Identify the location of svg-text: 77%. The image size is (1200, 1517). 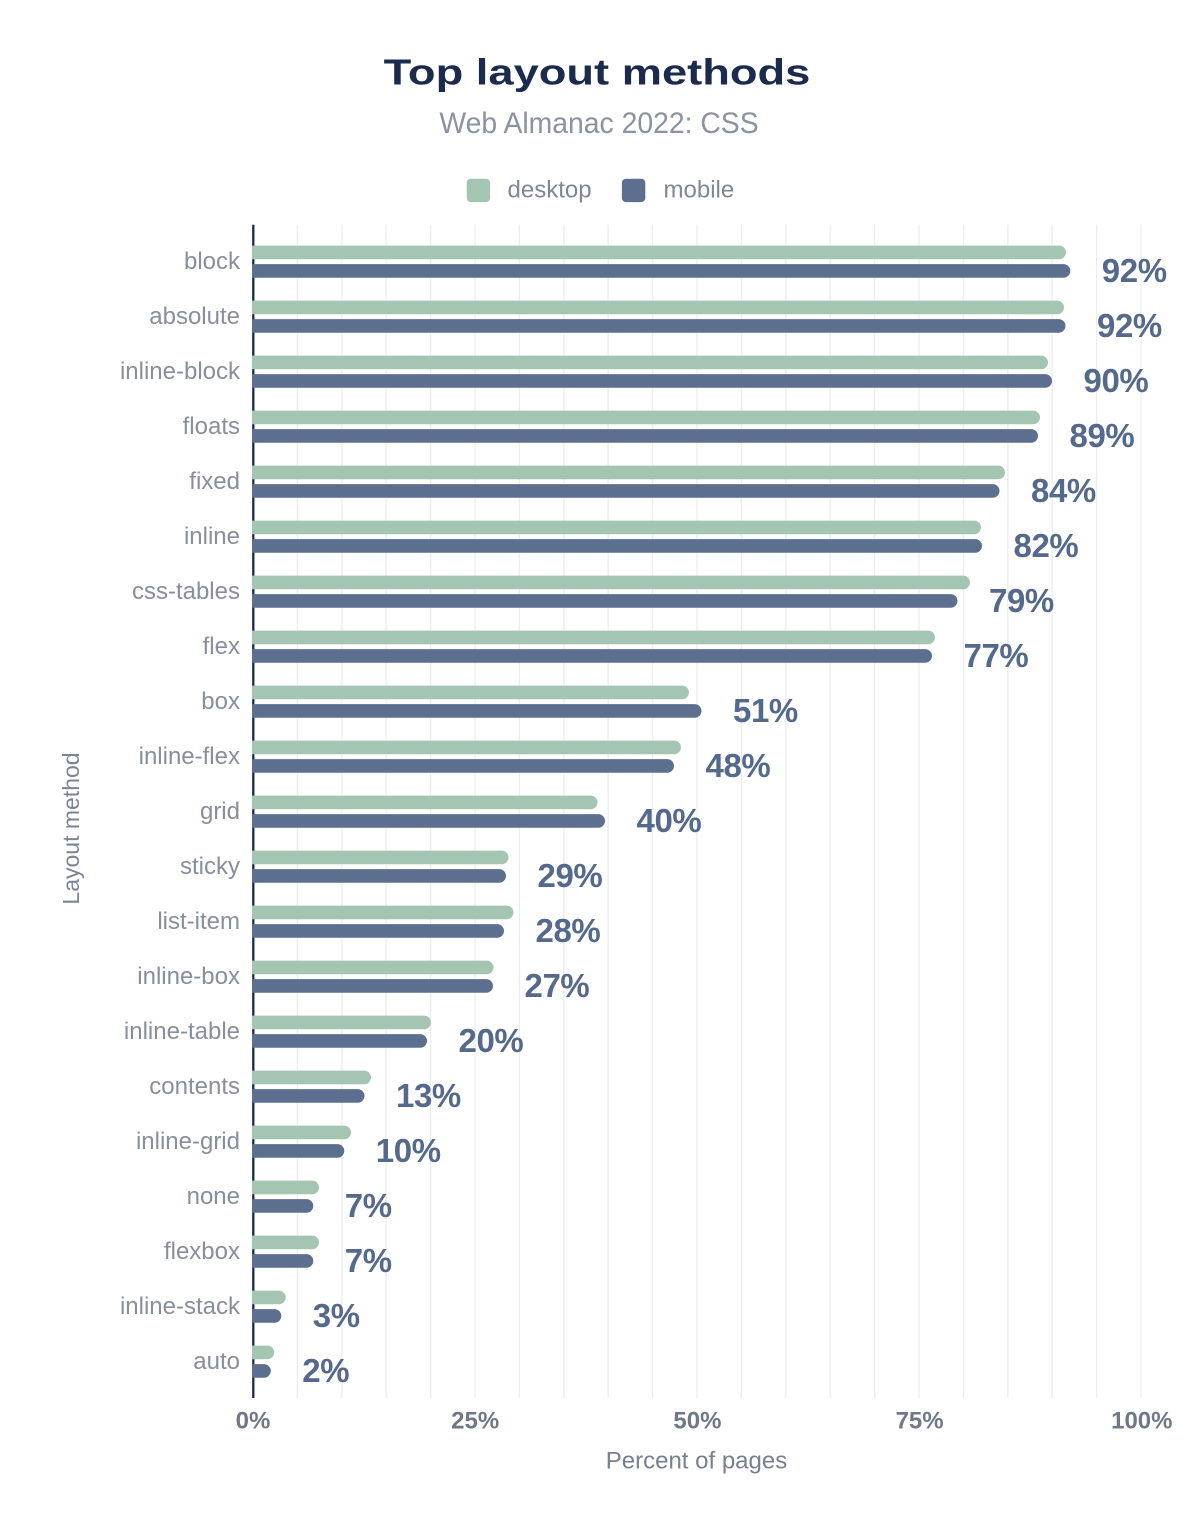
(996, 655).